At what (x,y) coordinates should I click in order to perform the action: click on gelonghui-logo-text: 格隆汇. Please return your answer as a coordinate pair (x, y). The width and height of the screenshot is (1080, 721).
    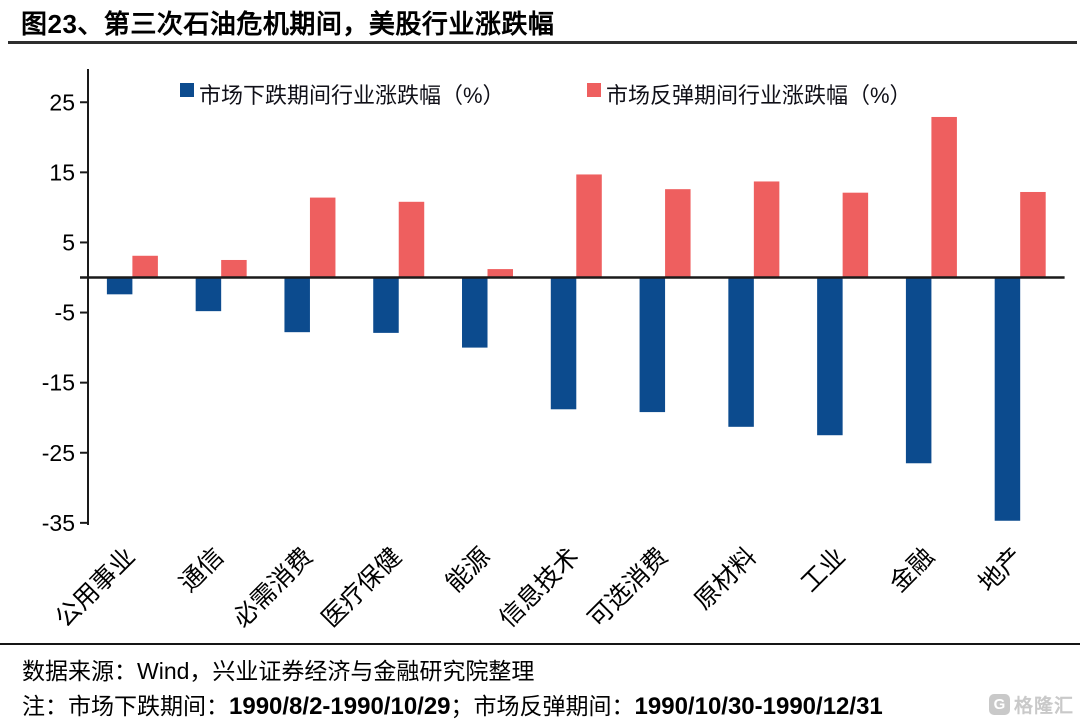
    Looking at the image, I should click on (1043, 706).